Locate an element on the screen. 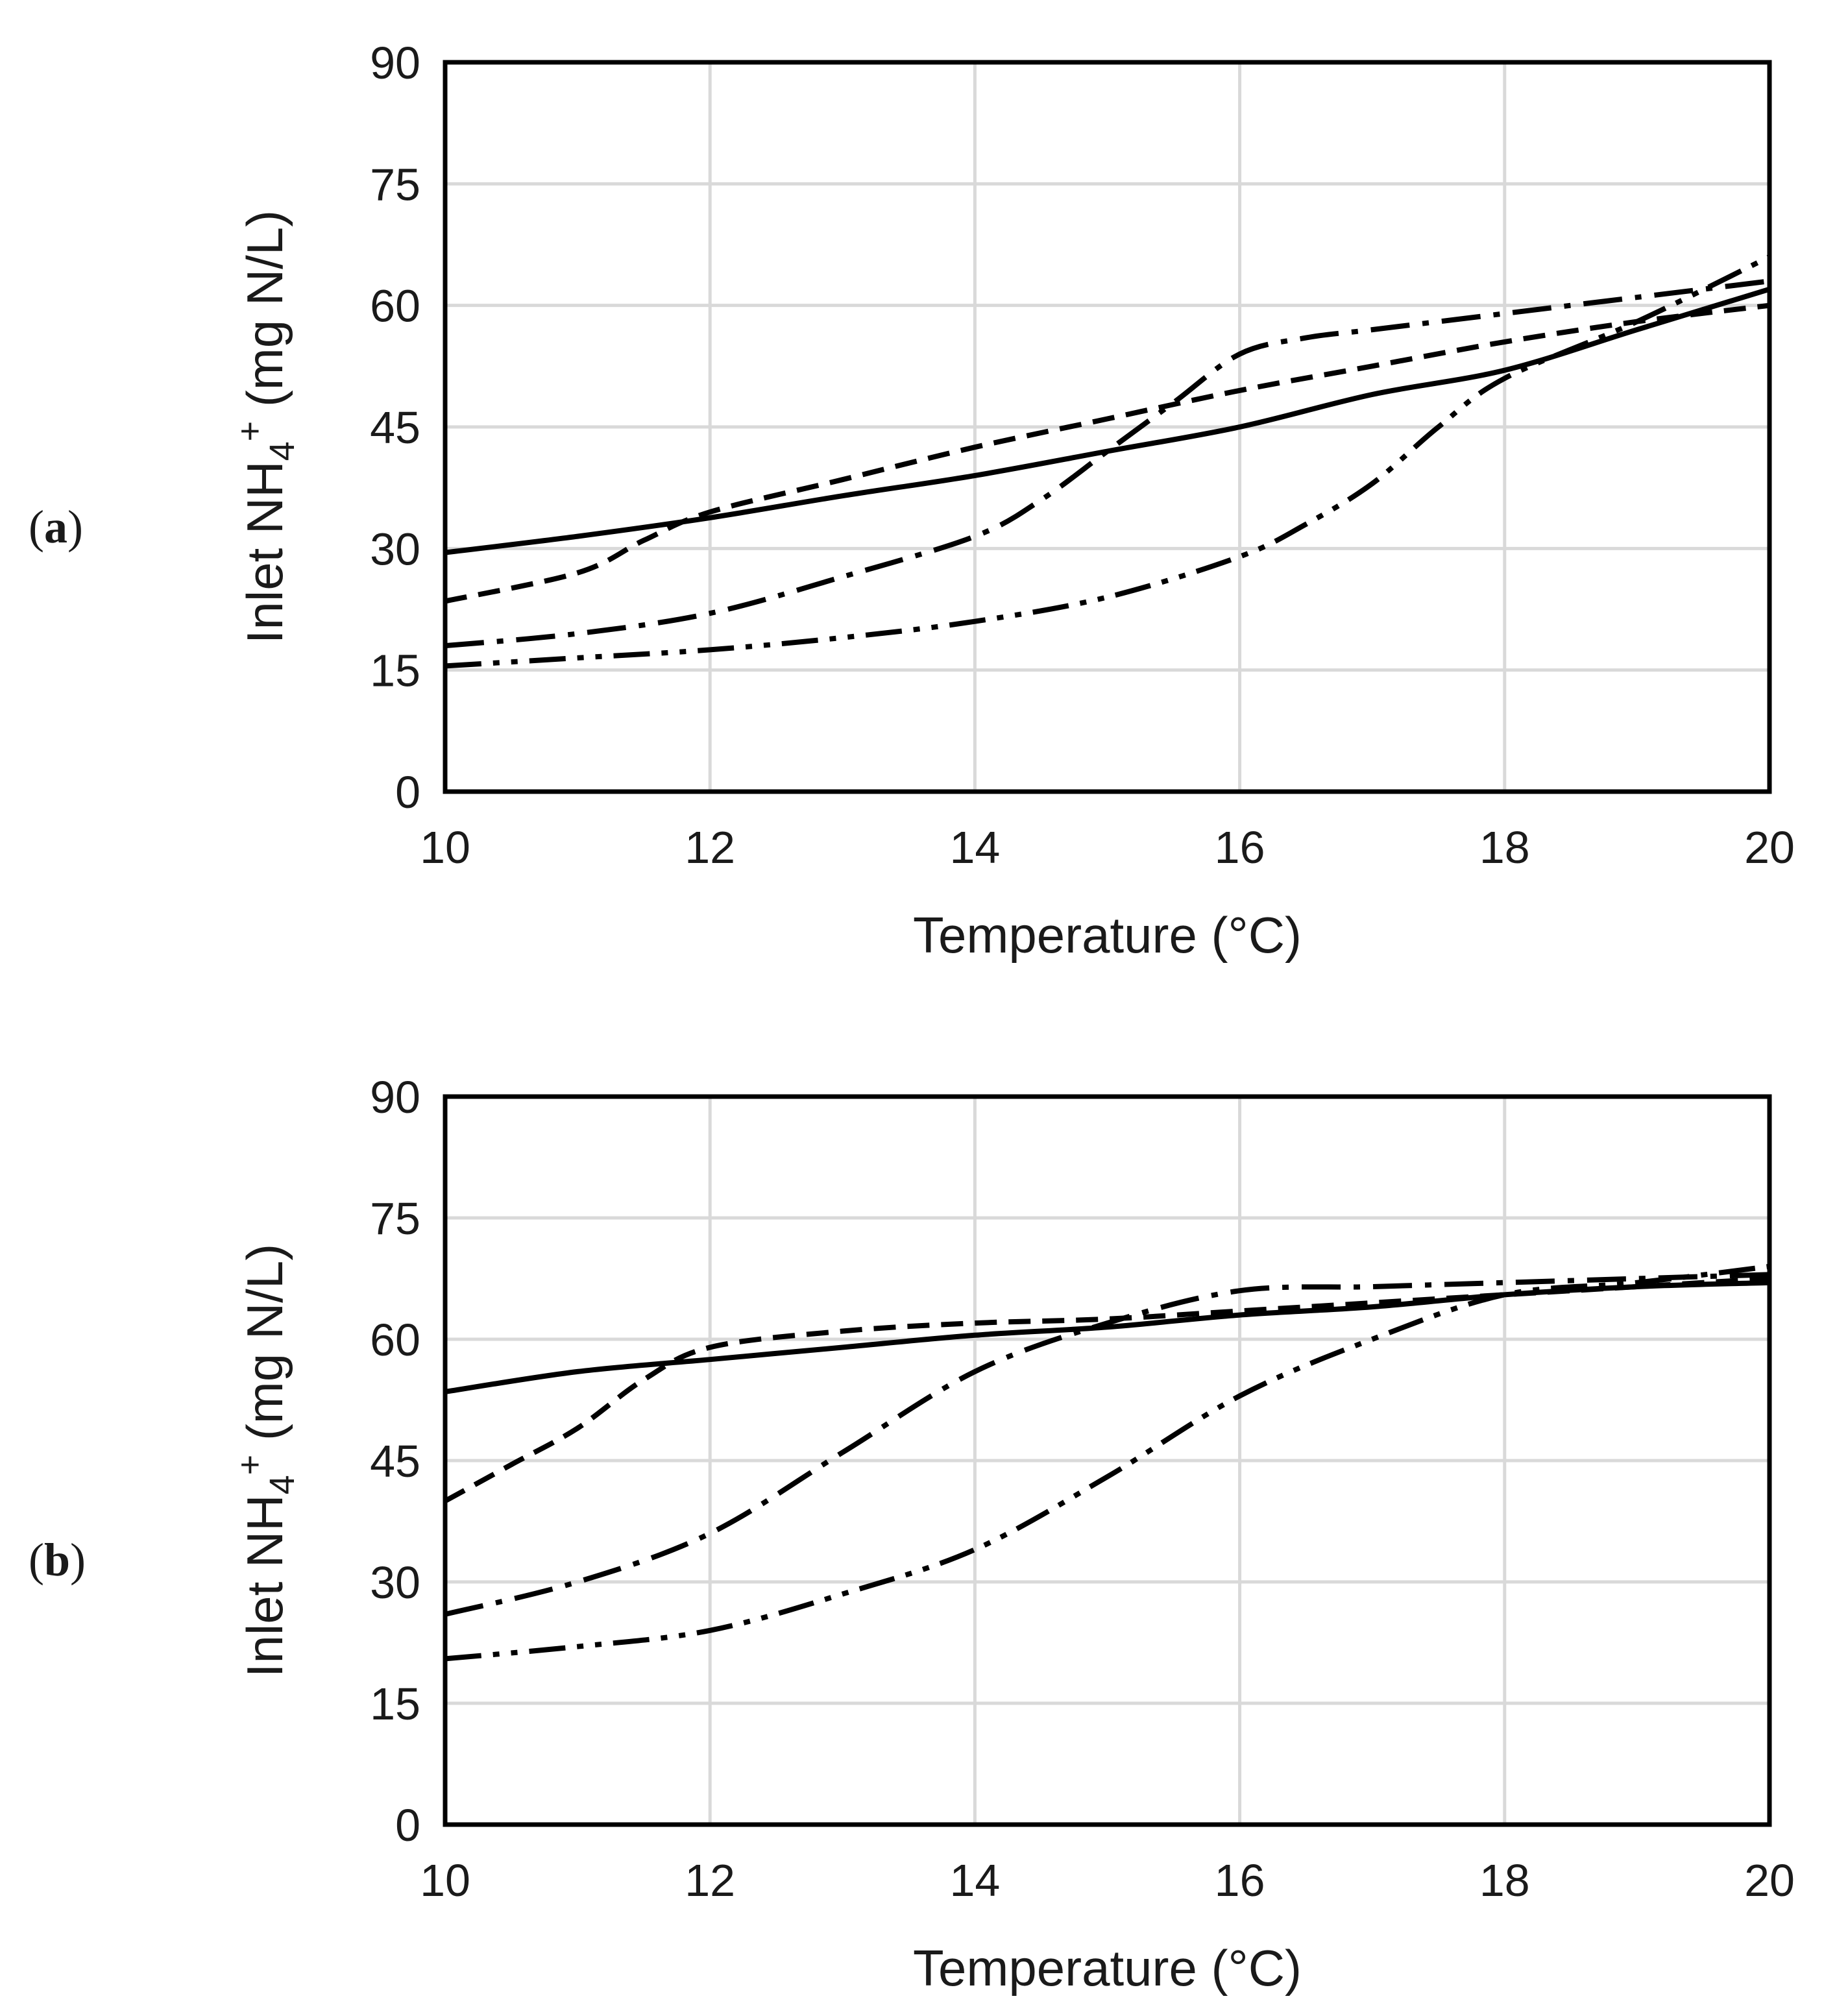  panel-label-a: (a) is located at coordinates (56, 527).